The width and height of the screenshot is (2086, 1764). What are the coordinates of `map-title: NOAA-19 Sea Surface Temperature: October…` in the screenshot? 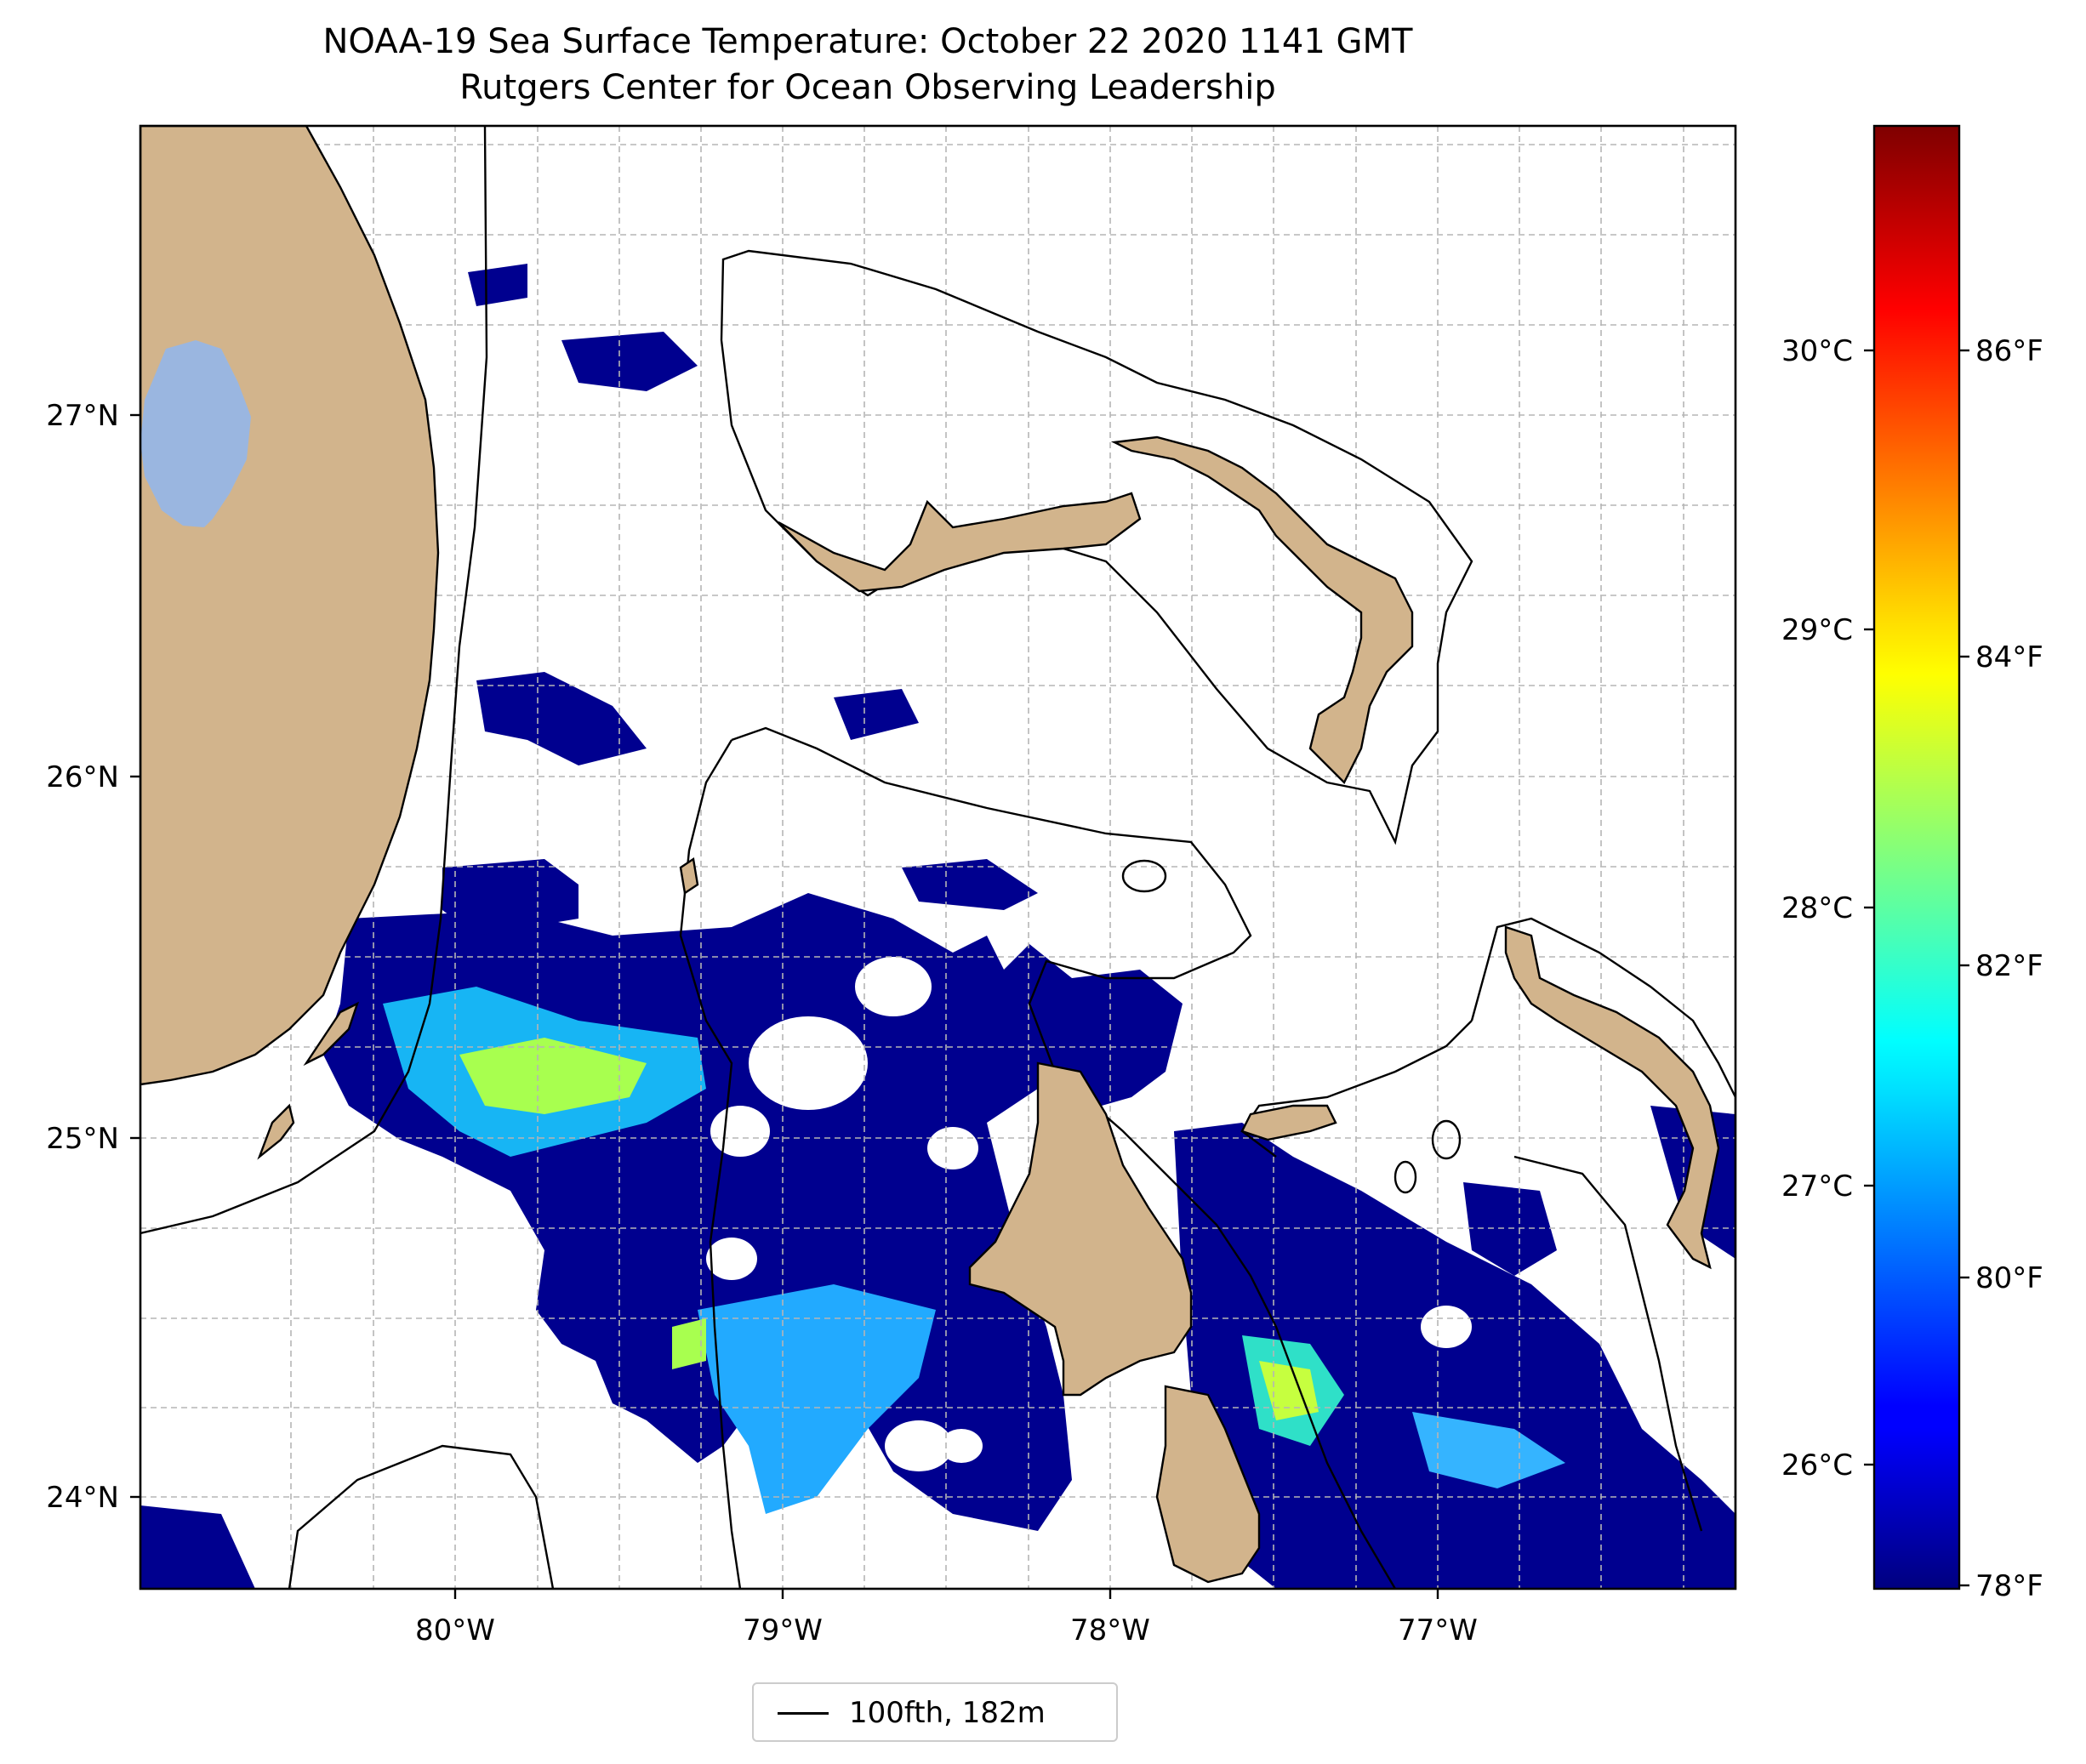 It's located at (867, 41).